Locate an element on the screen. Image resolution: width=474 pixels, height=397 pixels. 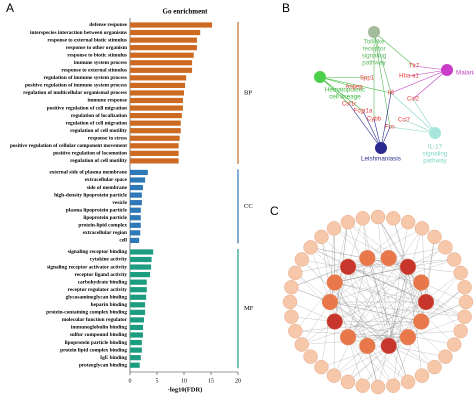
y-tick-label: side of membrane is located at coordinates (107, 188).